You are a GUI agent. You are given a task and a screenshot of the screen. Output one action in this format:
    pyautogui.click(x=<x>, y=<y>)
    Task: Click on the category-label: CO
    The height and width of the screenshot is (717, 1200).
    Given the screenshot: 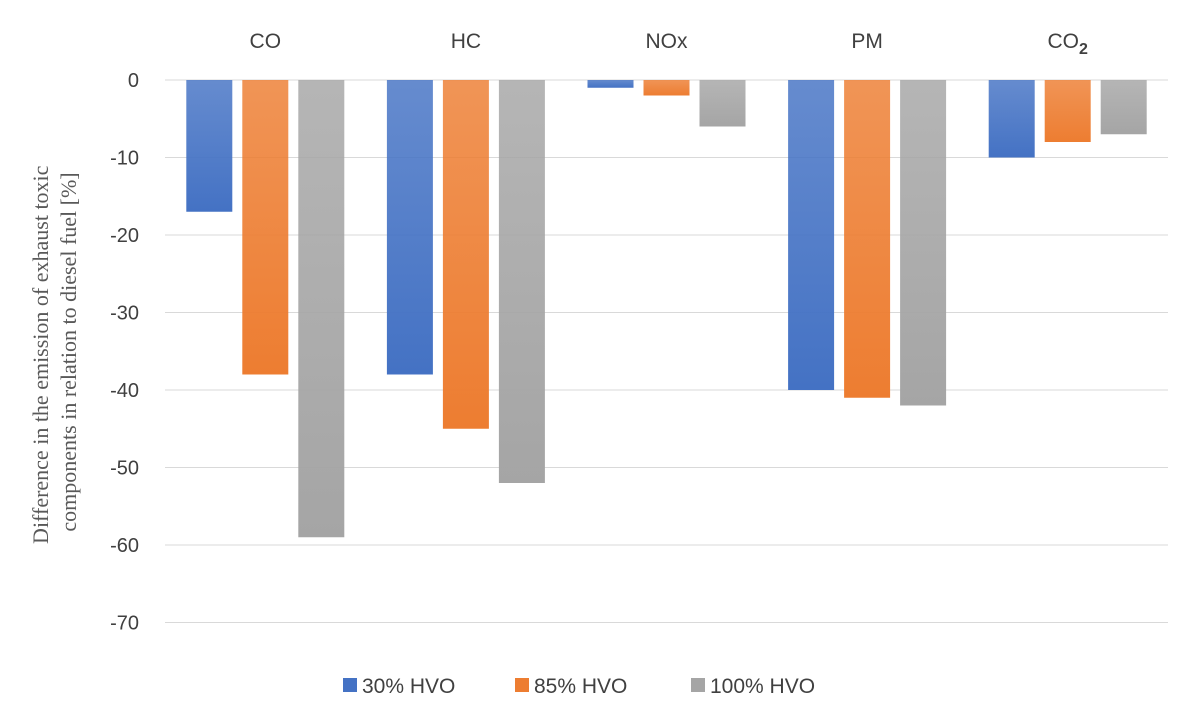 What is the action you would take?
    pyautogui.click(x=266, y=41)
    